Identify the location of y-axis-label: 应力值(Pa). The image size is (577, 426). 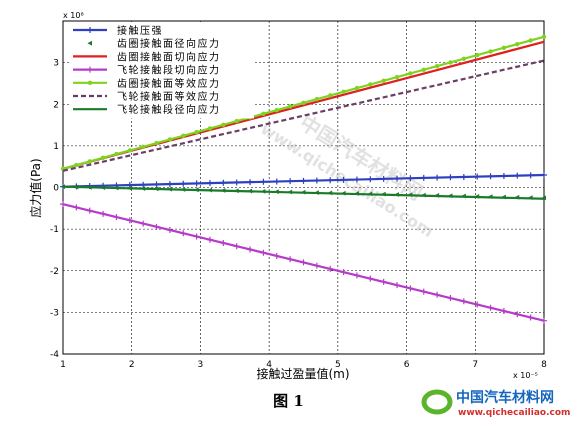
(35, 187).